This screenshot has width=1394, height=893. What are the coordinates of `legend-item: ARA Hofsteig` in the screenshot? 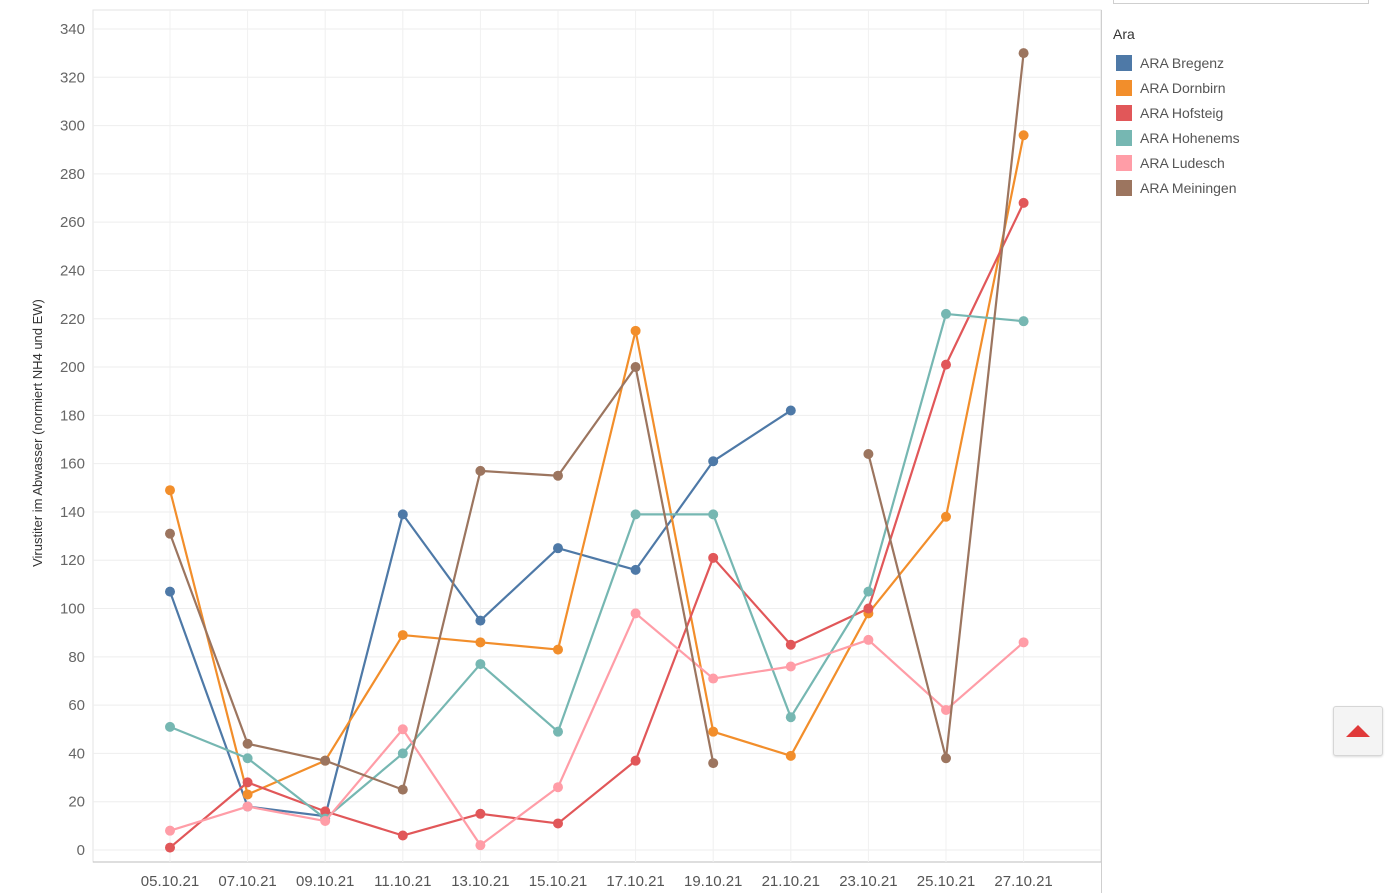 It's located at (1248, 112).